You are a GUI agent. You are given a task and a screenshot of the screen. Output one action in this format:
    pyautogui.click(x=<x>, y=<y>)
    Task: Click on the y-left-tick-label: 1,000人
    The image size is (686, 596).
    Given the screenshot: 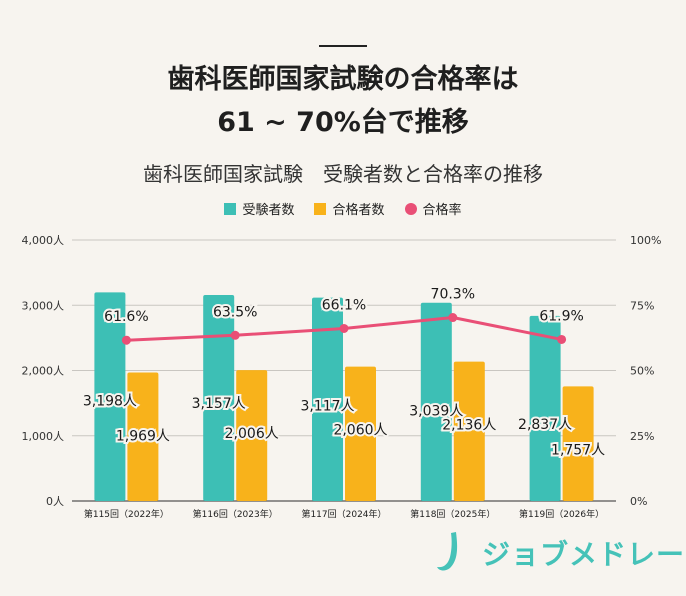 What is the action you would take?
    pyautogui.click(x=43, y=436)
    